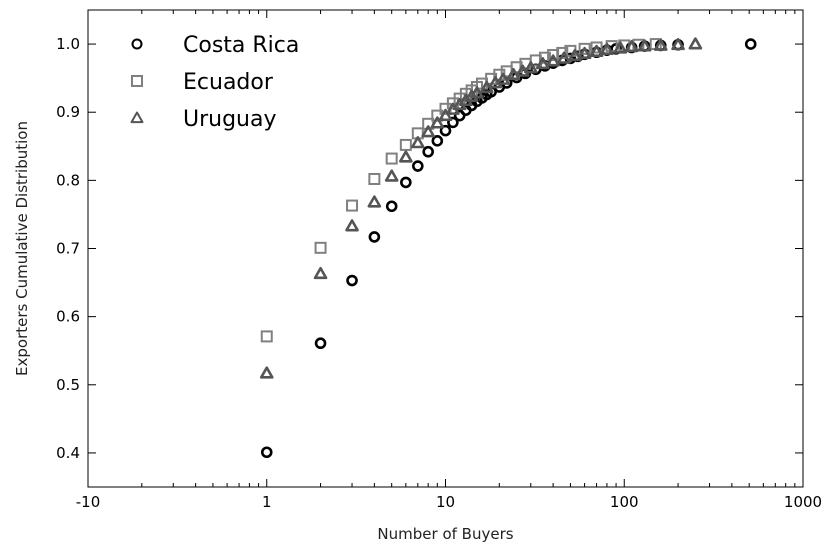 Image resolution: width=830 pixels, height=546 pixels. I want to click on x-tick-label: 10, so click(445, 502).